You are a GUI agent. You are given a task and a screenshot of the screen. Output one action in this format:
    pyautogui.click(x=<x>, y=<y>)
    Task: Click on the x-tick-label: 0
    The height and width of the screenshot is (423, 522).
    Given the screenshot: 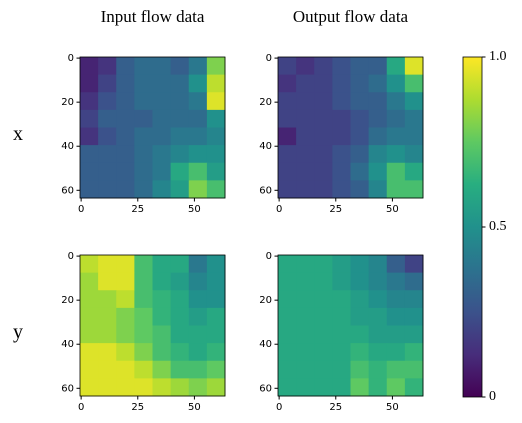 What is the action you would take?
    pyautogui.click(x=279, y=407)
    